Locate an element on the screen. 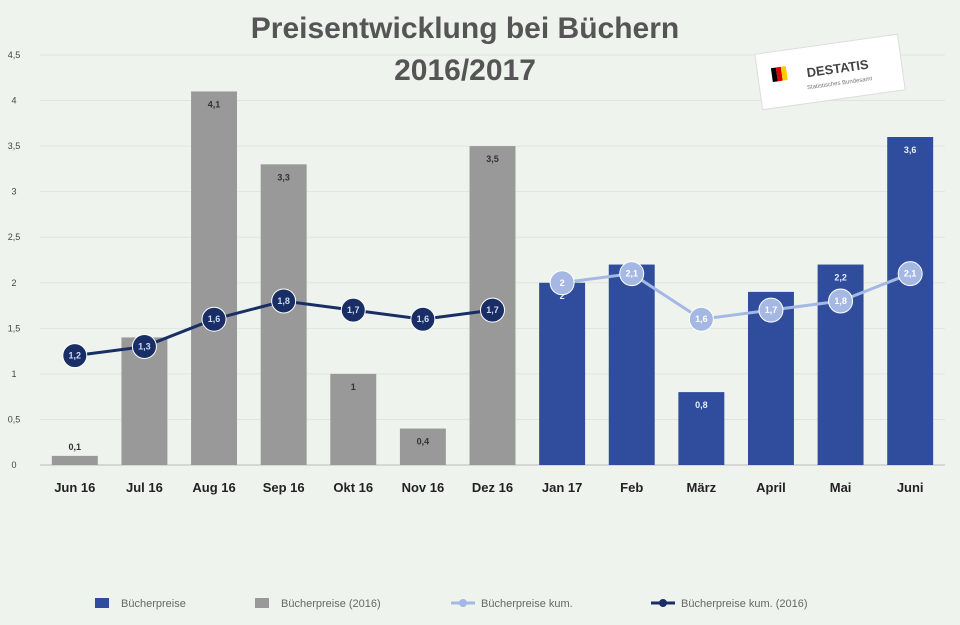  x-tick-label: Feb is located at coordinates (631, 487).